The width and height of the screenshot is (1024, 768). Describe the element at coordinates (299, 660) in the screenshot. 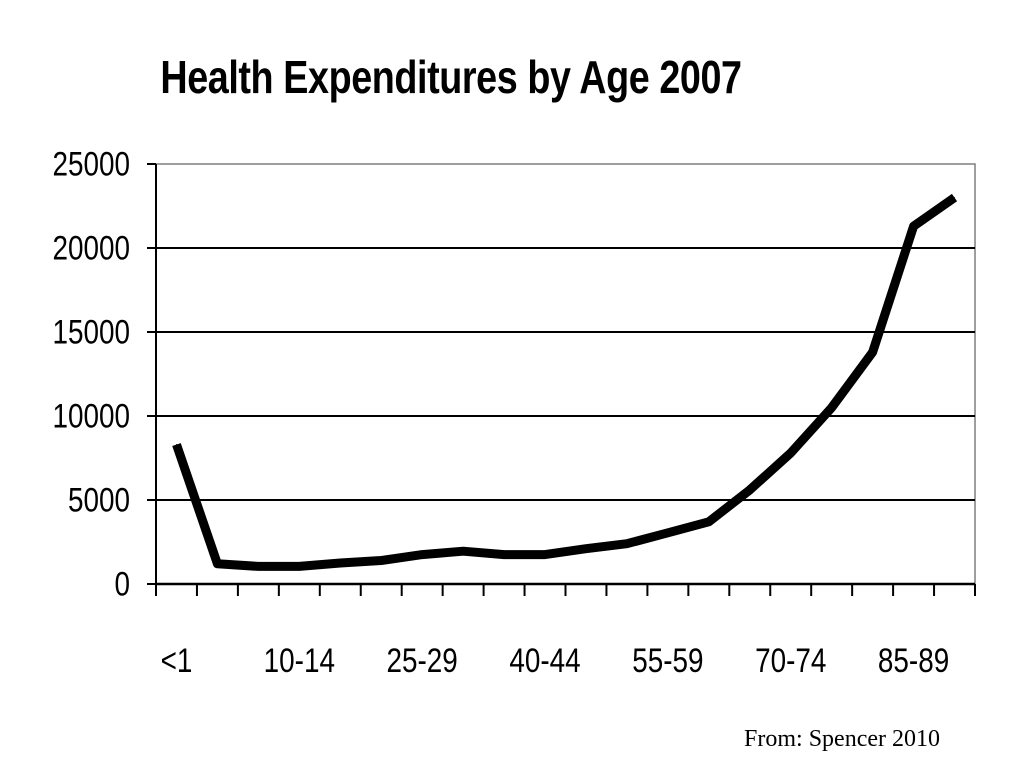

I see `x-tick-label: 10-14` at that location.